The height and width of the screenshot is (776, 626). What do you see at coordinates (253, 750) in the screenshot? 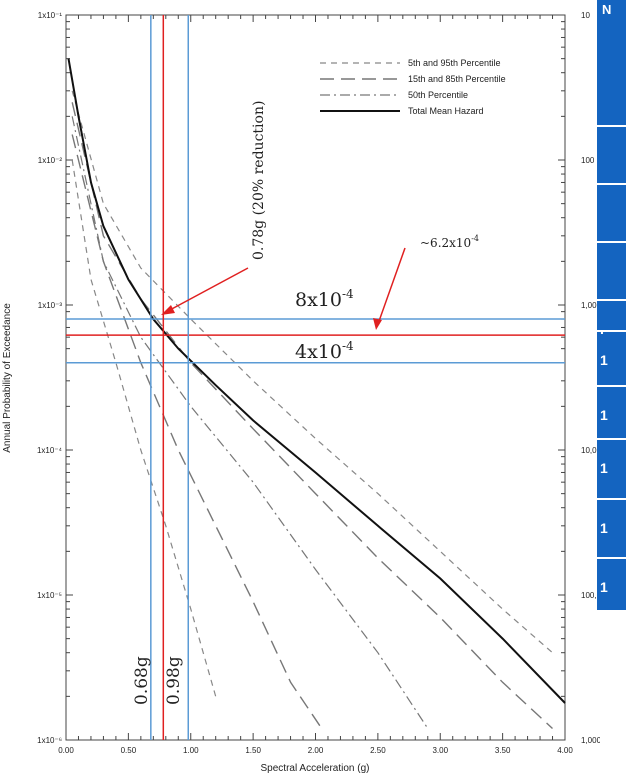
I see `x-tick-label: 1.50` at bounding box center [253, 750].